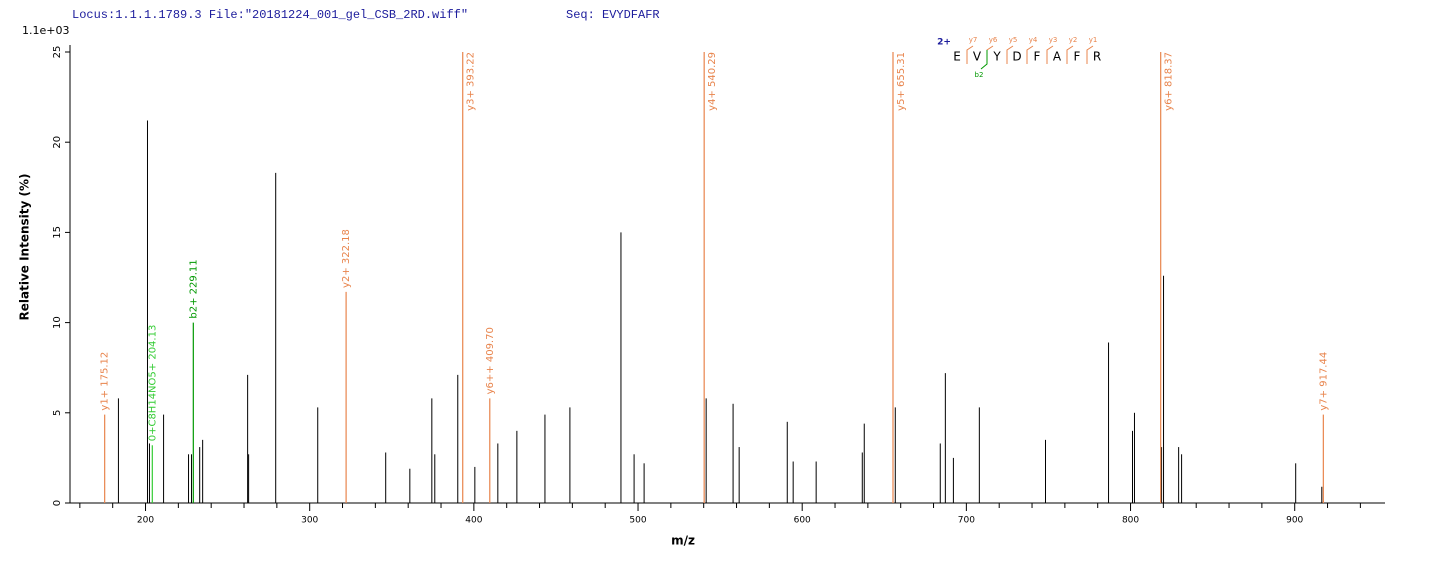 The width and height of the screenshot is (1436, 562). Describe the element at coordinates (346, 258) in the screenshot. I see `ion-label: y2+ 322.18` at that location.